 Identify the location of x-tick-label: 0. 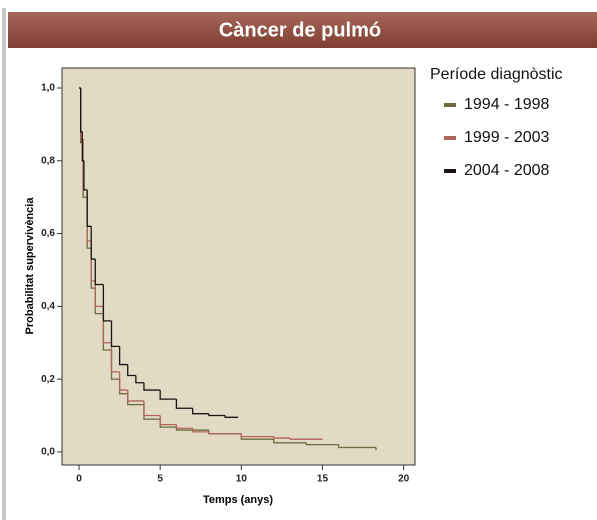
(79, 479).